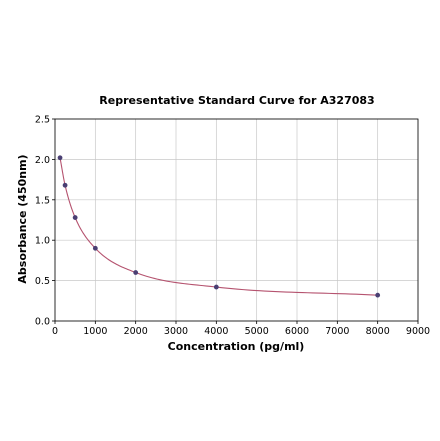  I want to click on x-tick-label: 2000, so click(136, 331).